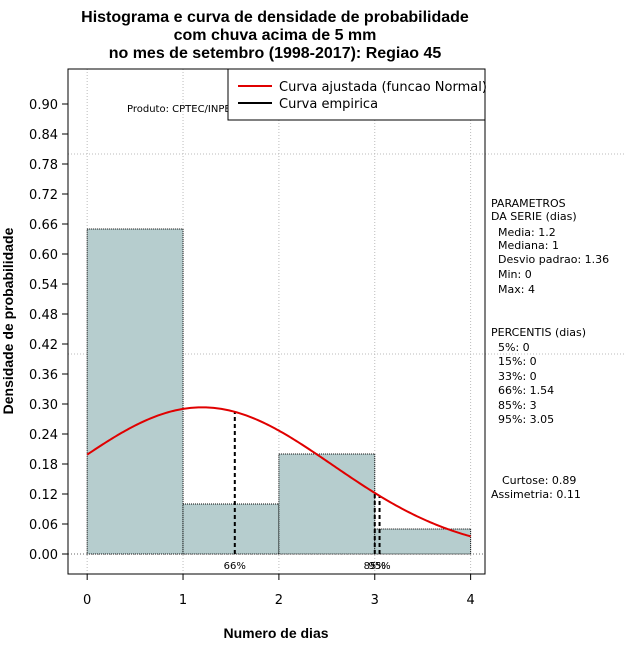 Image resolution: width=640 pixels, height=660 pixels. Describe the element at coordinates (43, 495) in the screenshot. I see `y-tick-label-2: 0.12` at that location.